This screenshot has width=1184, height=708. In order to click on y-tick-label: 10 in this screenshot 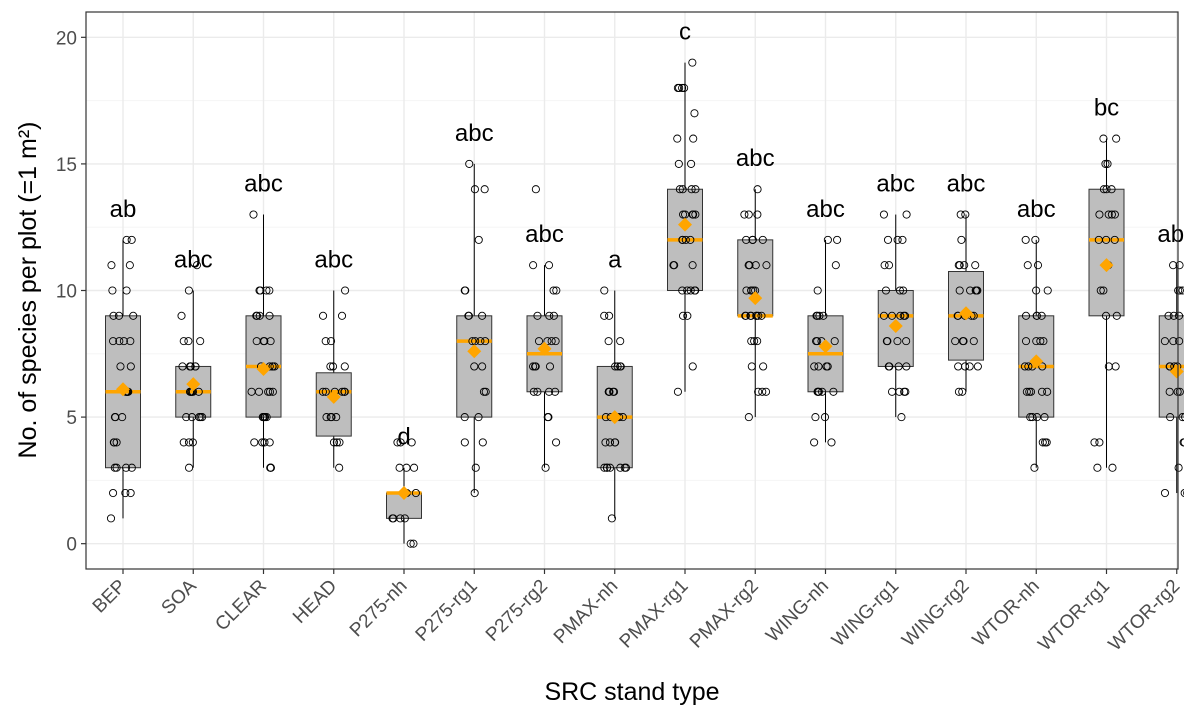, I will do `click(66, 292)`.